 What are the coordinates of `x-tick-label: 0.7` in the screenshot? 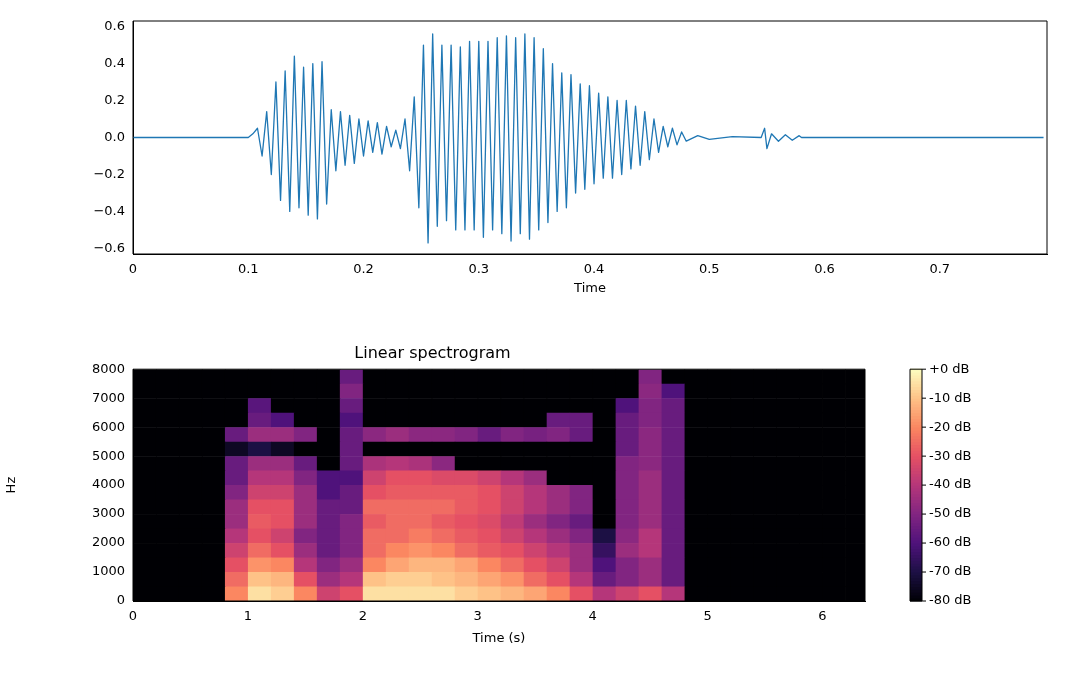 It's located at (940, 269).